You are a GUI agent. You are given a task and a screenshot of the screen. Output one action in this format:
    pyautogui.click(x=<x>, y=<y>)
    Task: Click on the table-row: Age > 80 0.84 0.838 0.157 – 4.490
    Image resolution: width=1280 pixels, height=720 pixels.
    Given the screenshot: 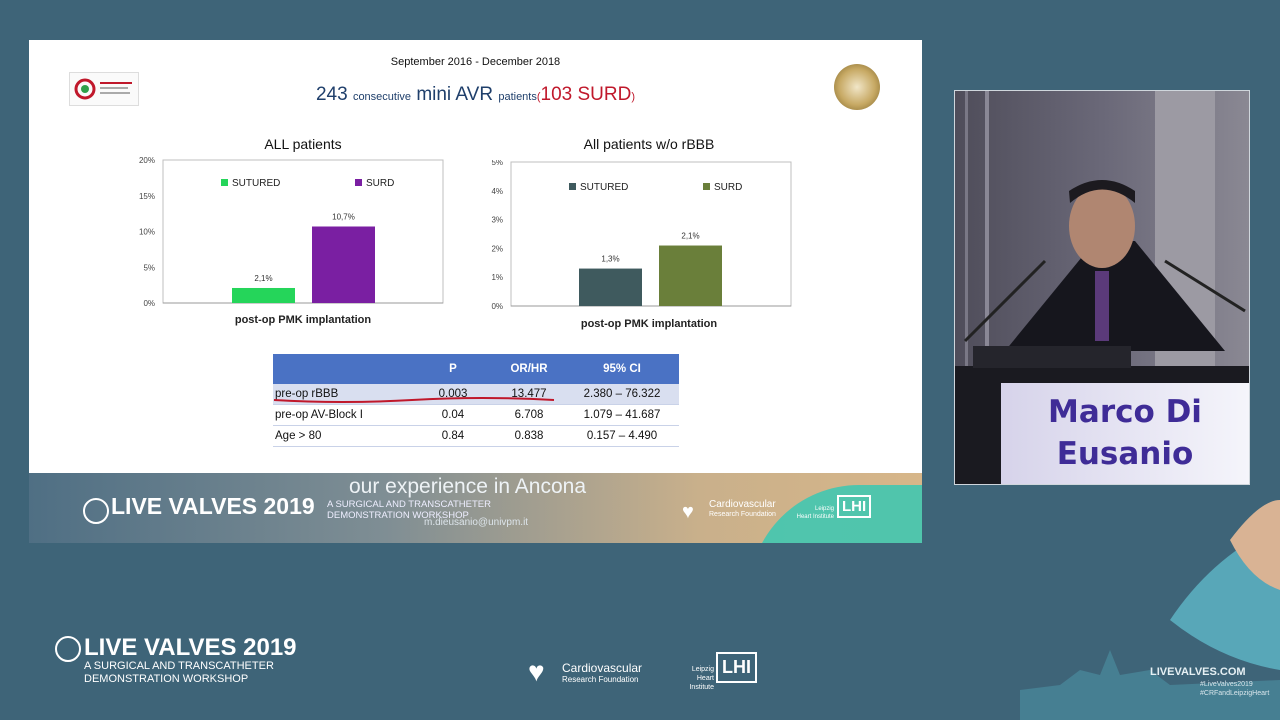 What is the action you would take?
    pyautogui.click(x=476, y=436)
    